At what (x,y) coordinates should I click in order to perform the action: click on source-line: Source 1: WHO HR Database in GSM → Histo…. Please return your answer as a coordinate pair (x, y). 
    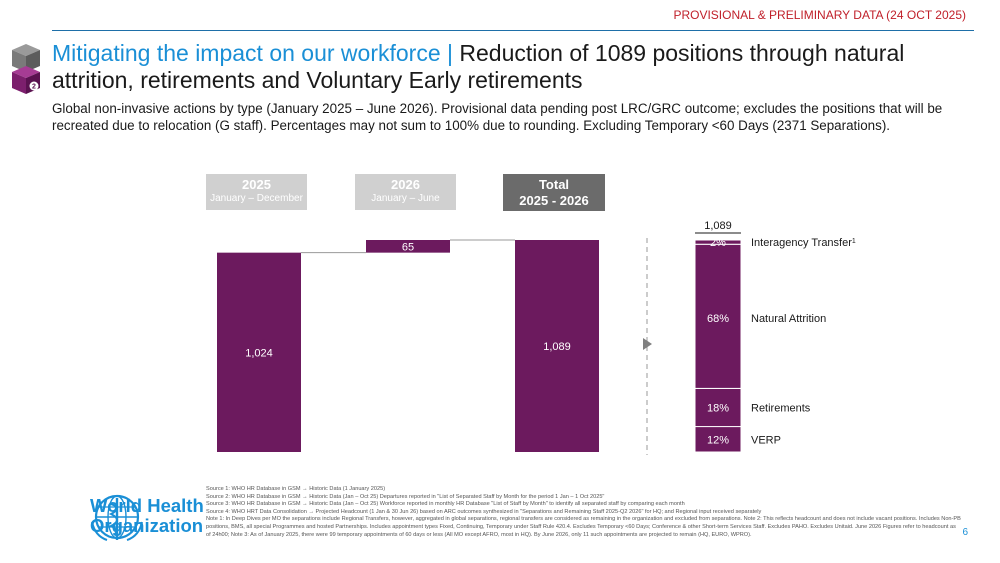
    Looking at the image, I should click on (296, 489).